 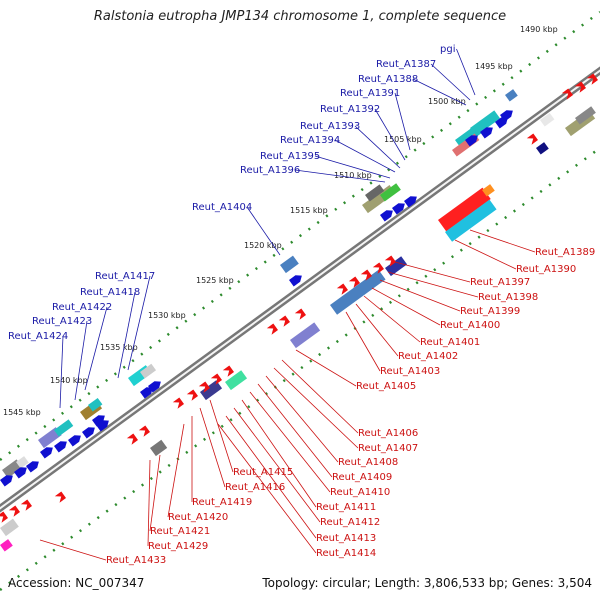 What do you see at coordinates (222, 207) in the screenshot?
I see `gene-label-forward: Reut_A1404` at bounding box center [222, 207].